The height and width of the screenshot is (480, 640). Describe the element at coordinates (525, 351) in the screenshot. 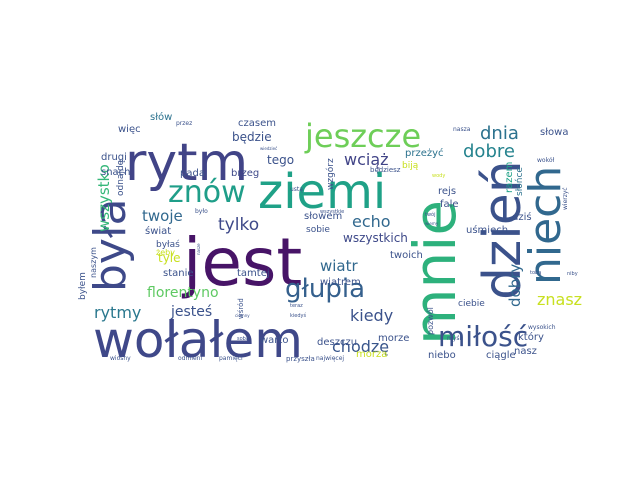

I see `word-nasz: nasz` at that location.